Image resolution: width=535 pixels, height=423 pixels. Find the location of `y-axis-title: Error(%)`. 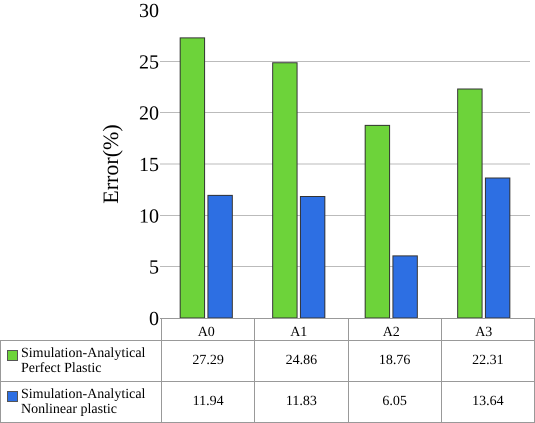

y-axis-title: Error(%) is located at coordinates (110, 164).